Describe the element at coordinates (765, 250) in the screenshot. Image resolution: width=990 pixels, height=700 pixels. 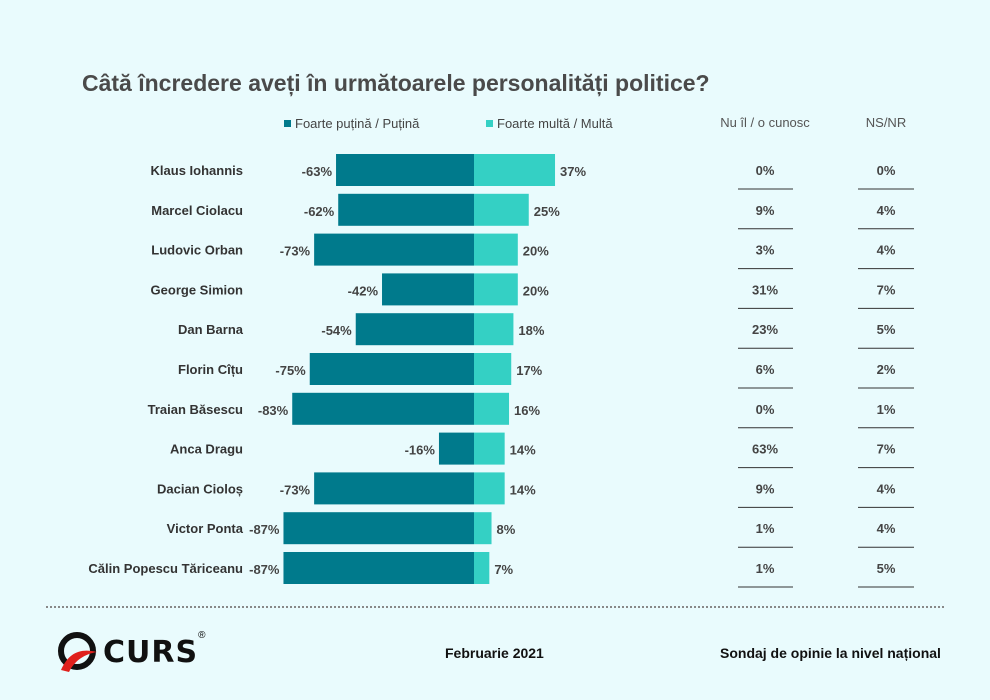
I see `table-cell-unknown: 3%` at that location.